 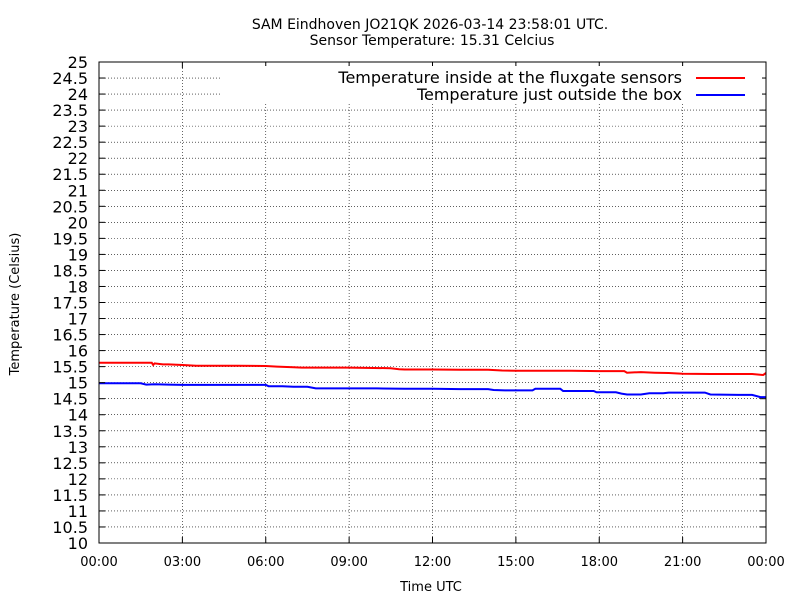 What do you see at coordinates (70, 142) in the screenshot?
I see `y-tick-label: 22.5` at bounding box center [70, 142].